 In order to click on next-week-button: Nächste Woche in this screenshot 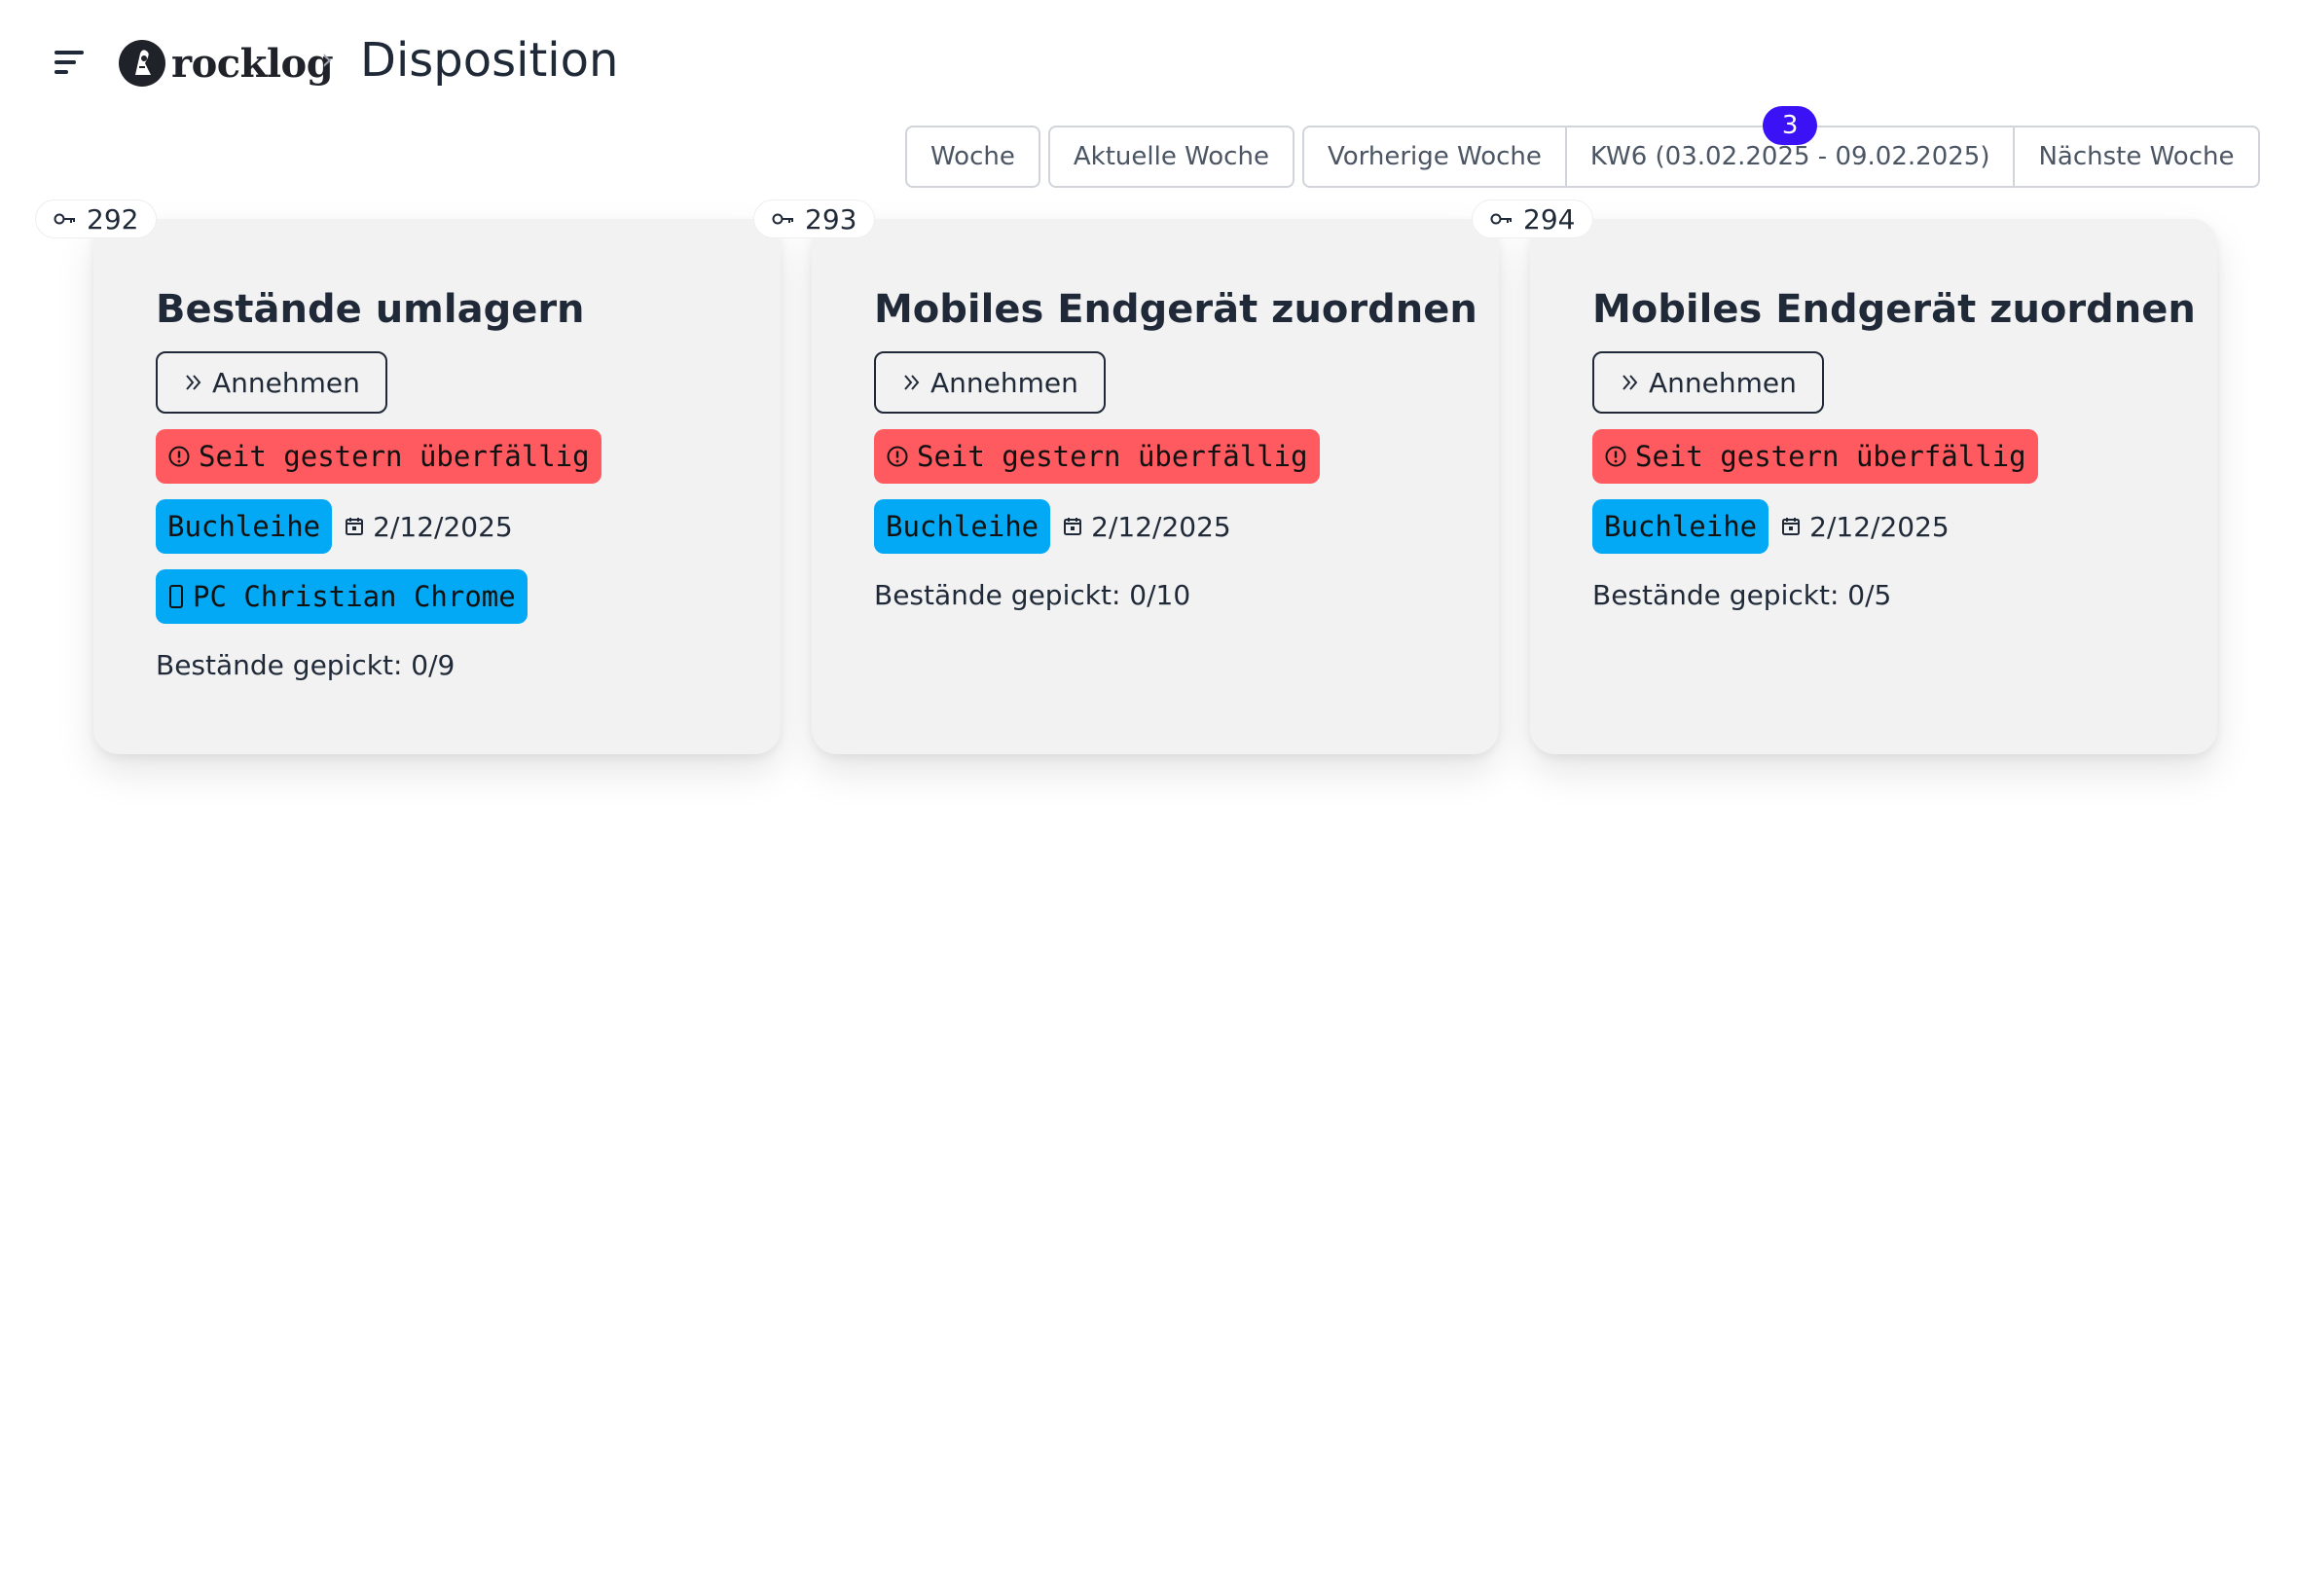, I will do `click(2137, 157)`.